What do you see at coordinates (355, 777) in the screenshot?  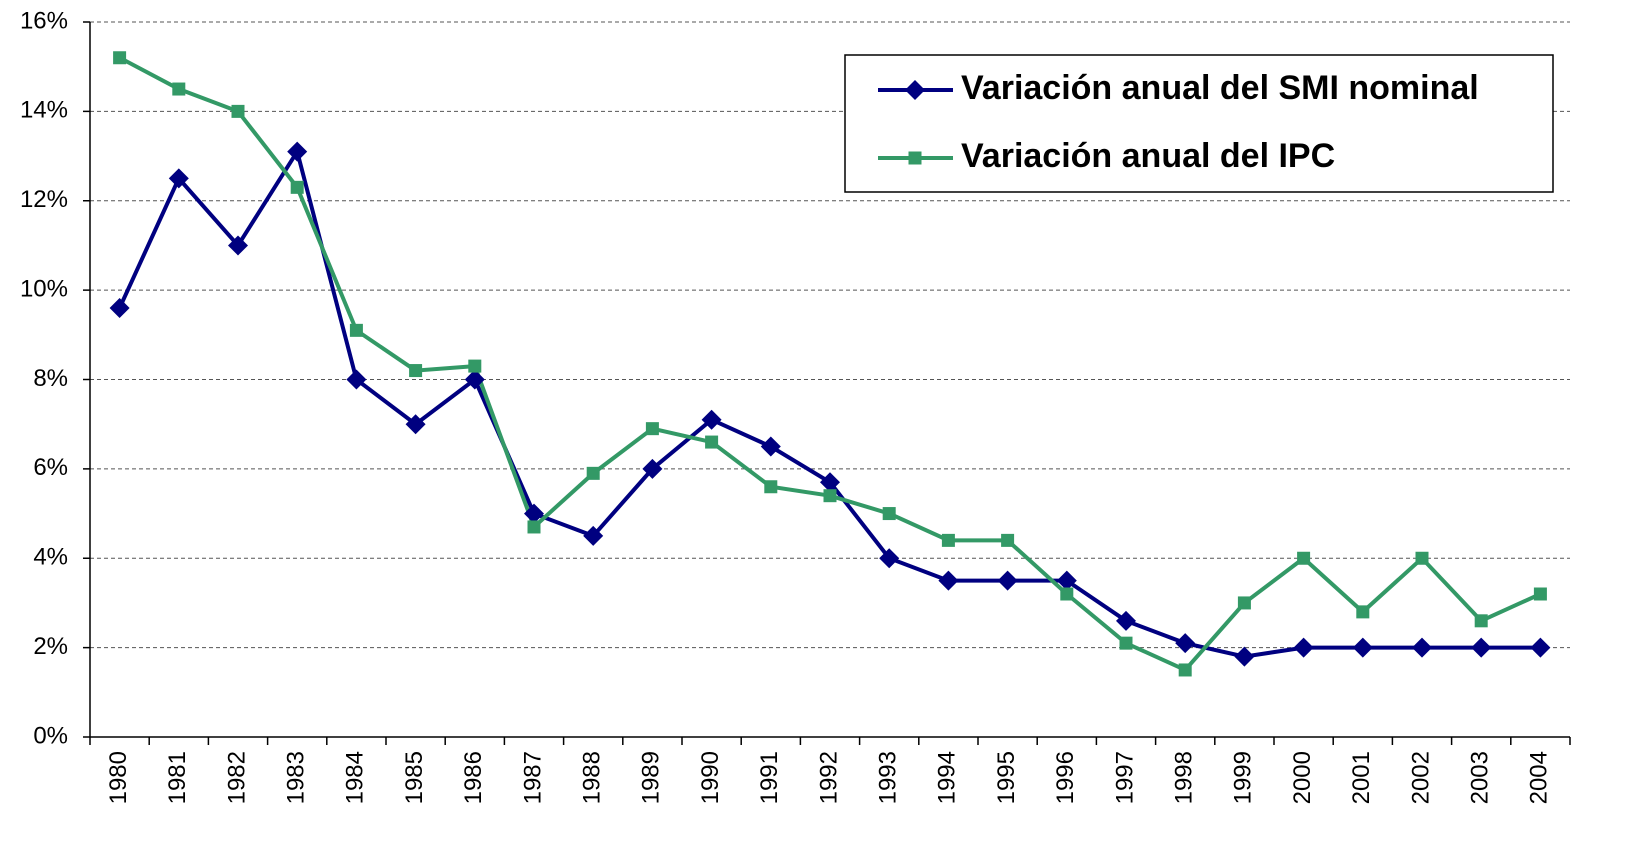 I see `x-tick-label: 1984` at bounding box center [355, 777].